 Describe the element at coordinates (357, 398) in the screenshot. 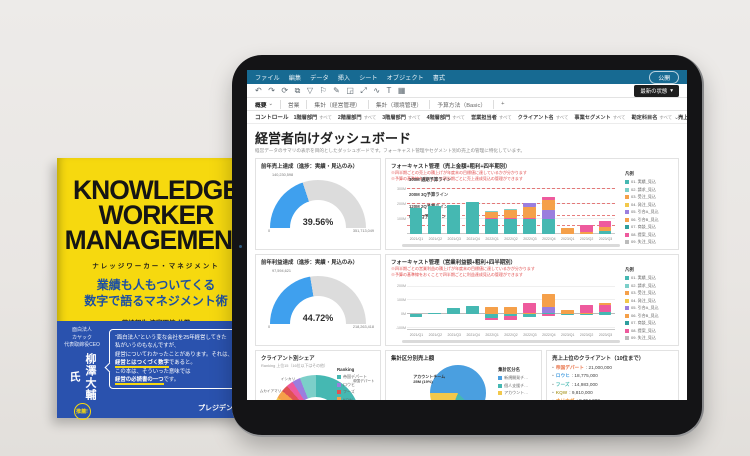

I see `legend-item: KQW` at that location.